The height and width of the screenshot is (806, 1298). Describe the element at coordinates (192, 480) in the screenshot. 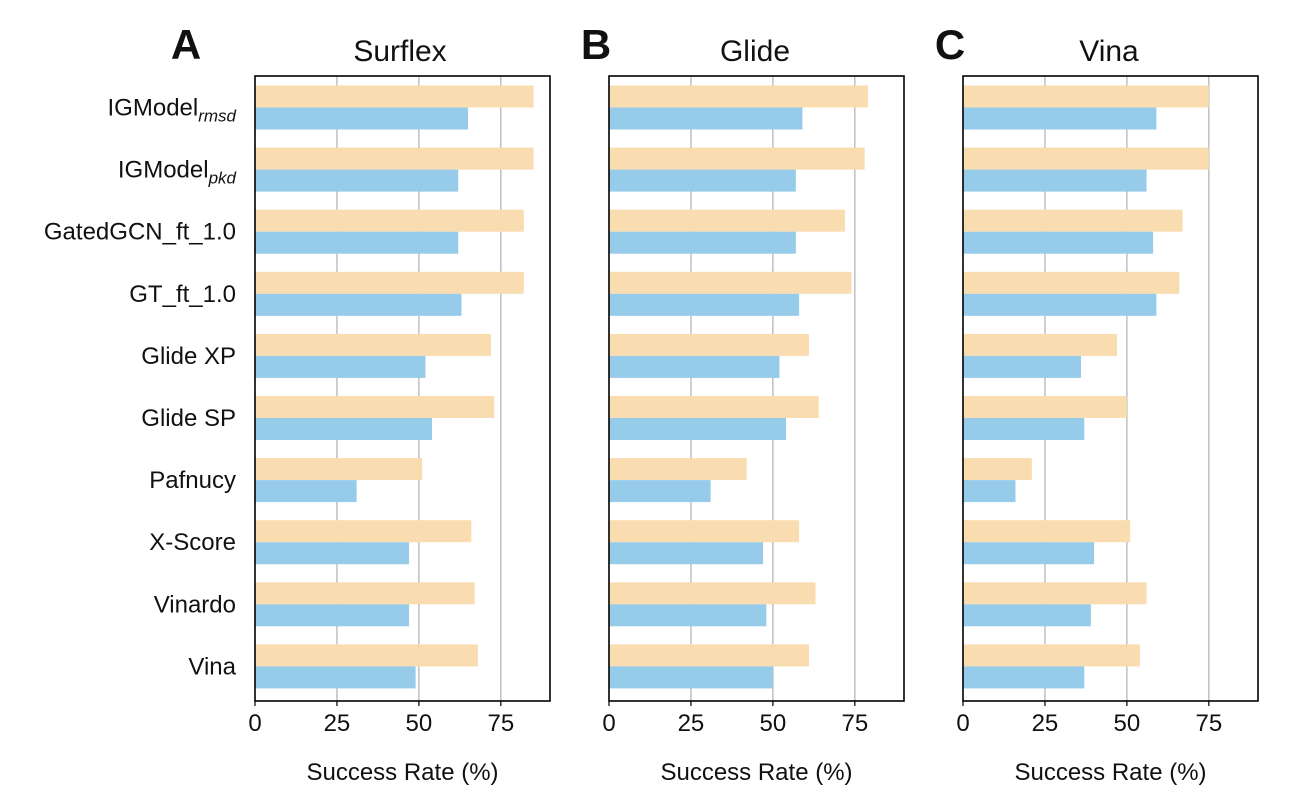

I see `category-label: Pafnucy` at that location.